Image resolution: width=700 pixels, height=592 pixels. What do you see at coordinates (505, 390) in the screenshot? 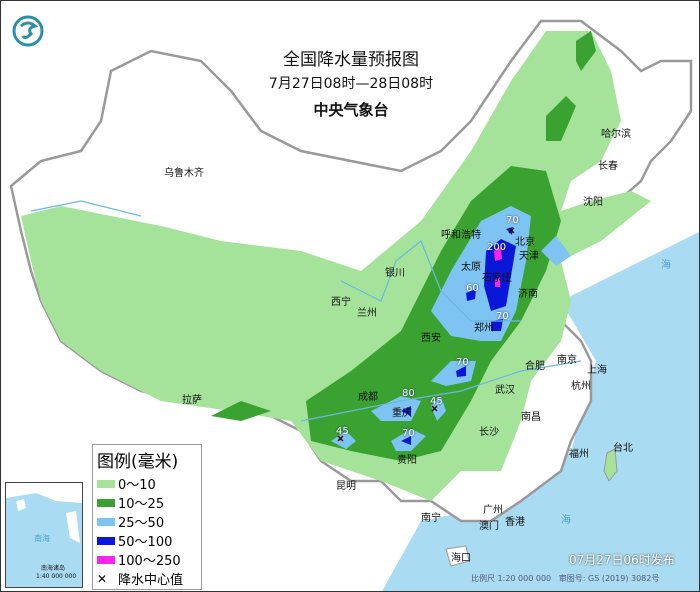
I see `city-label: 武汉` at bounding box center [505, 390].